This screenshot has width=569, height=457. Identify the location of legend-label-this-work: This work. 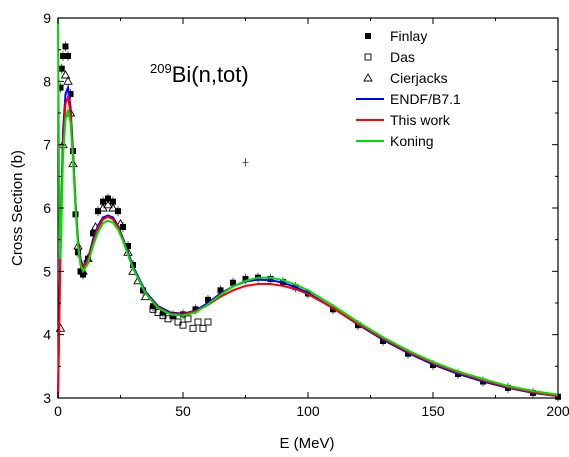
(420, 120).